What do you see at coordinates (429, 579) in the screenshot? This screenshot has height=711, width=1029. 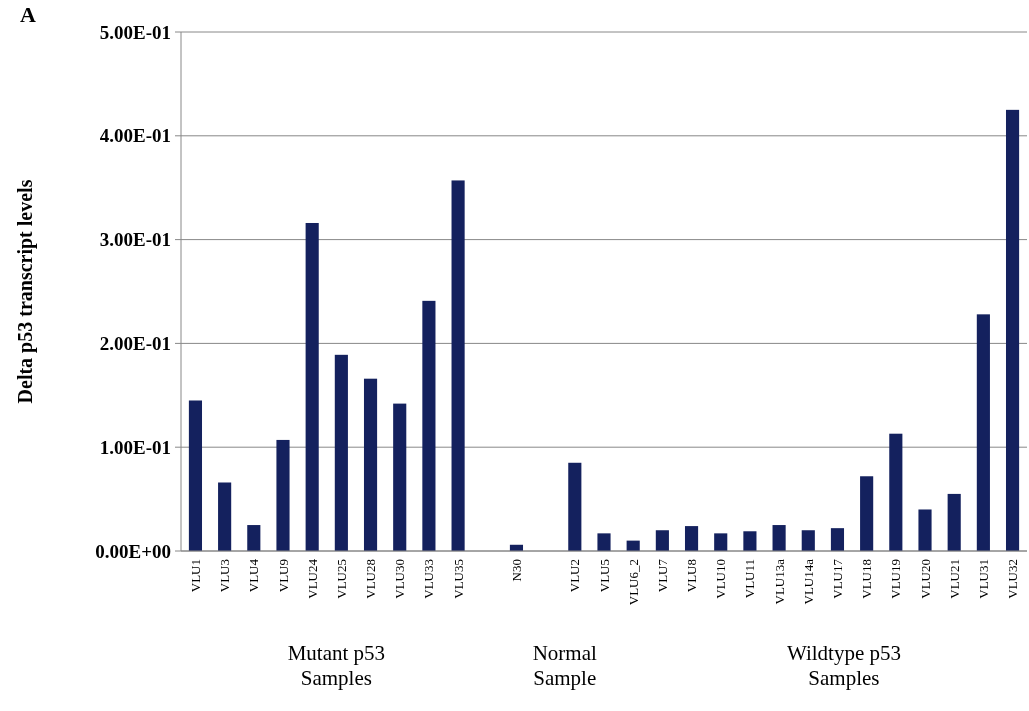 I see `x-tick-label: VLU33` at bounding box center [429, 579].